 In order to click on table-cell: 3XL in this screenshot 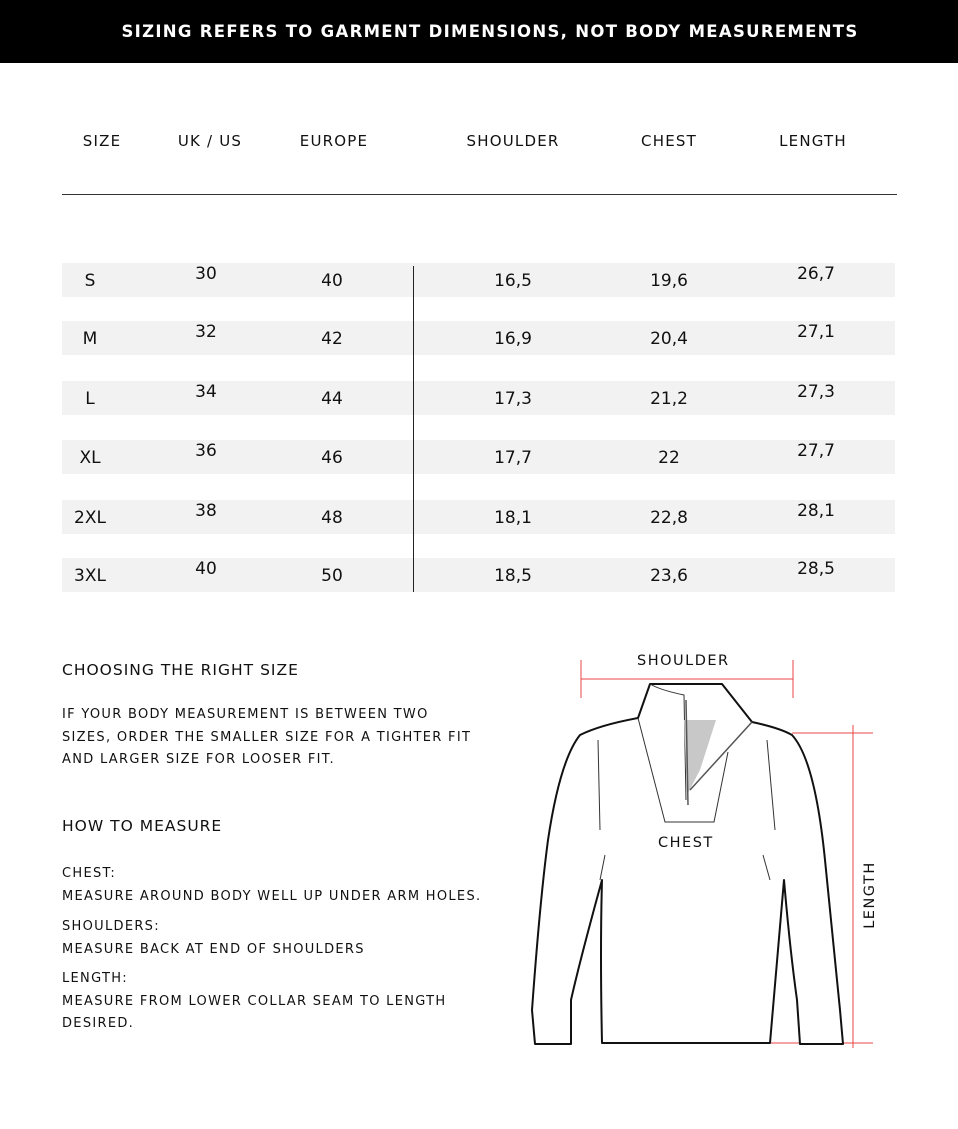, I will do `click(90, 576)`.